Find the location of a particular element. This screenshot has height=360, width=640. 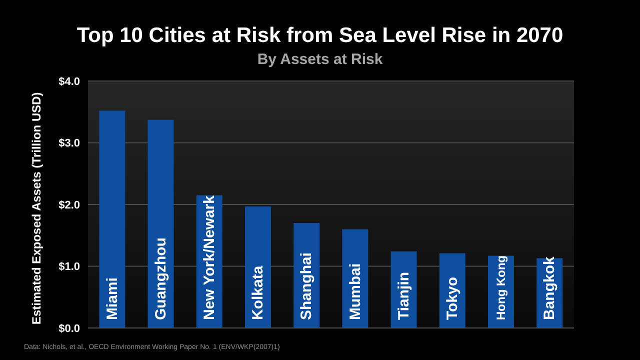

x-tick-label: Bangkok is located at coordinates (549, 288).